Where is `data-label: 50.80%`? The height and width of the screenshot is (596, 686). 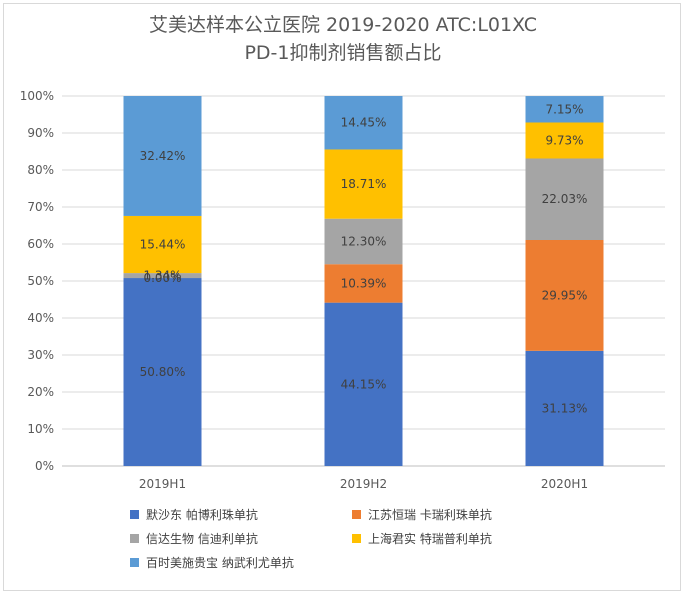
data-label: 50.80% is located at coordinates (163, 372).